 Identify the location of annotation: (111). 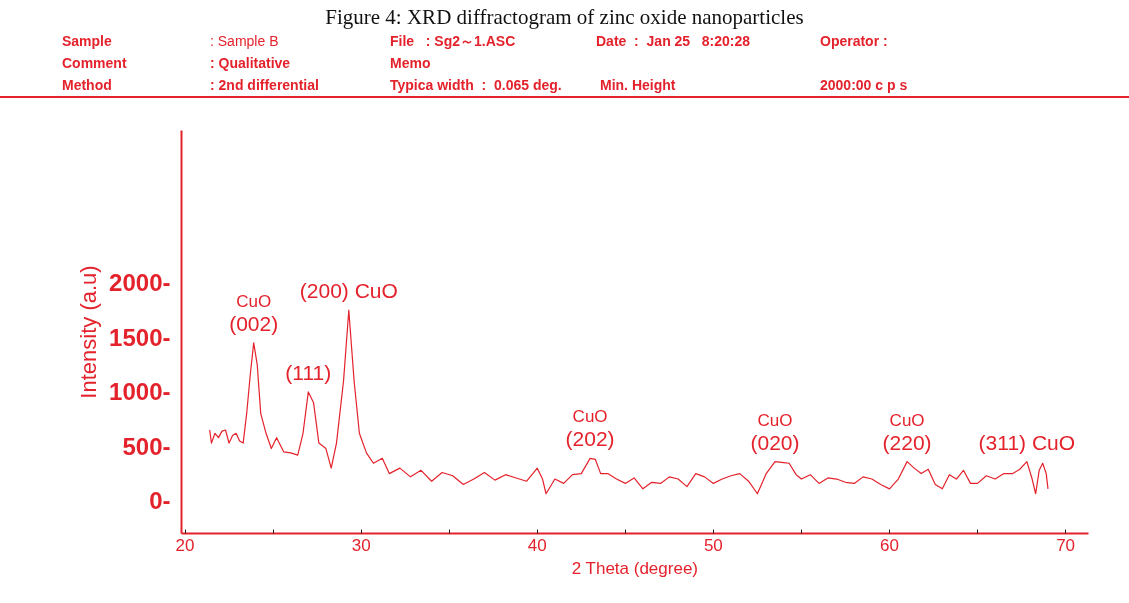
(308, 373).